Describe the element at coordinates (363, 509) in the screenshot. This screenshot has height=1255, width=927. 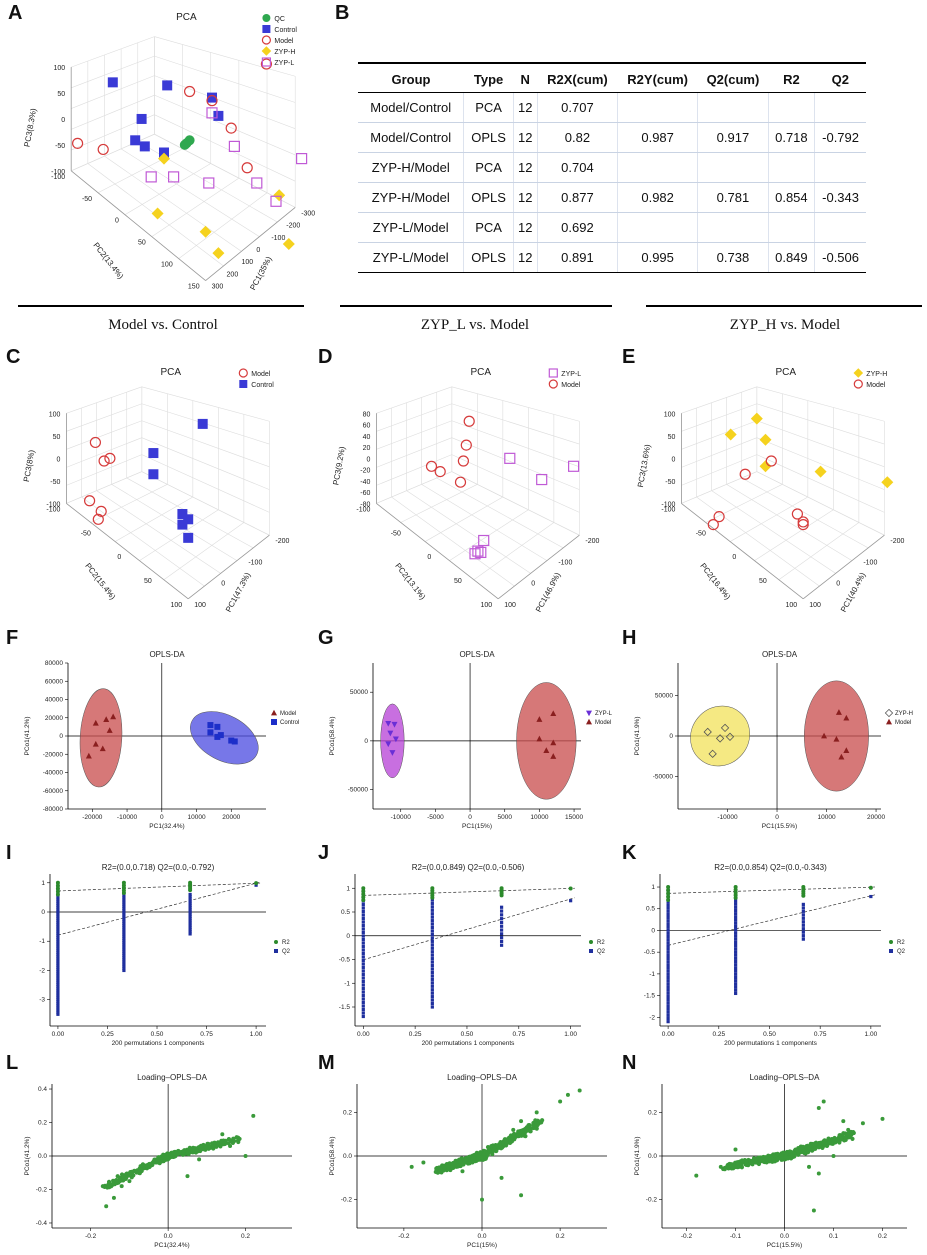
I see `y-tick-label: -100` at that location.